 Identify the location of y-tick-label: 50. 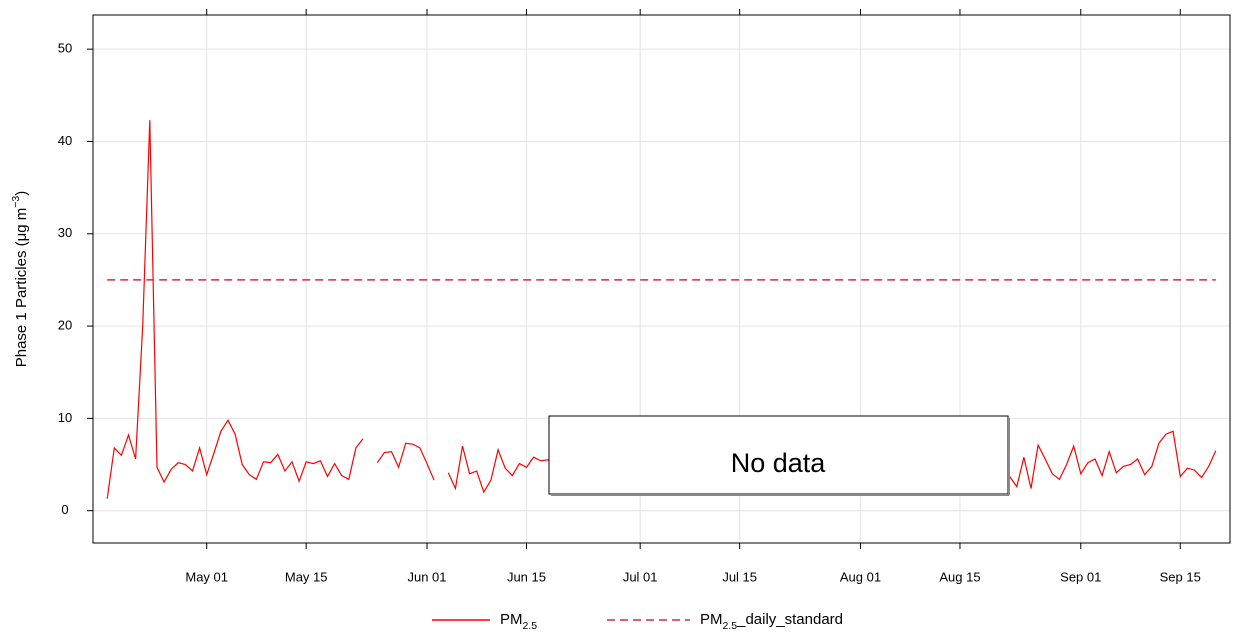
(65, 48).